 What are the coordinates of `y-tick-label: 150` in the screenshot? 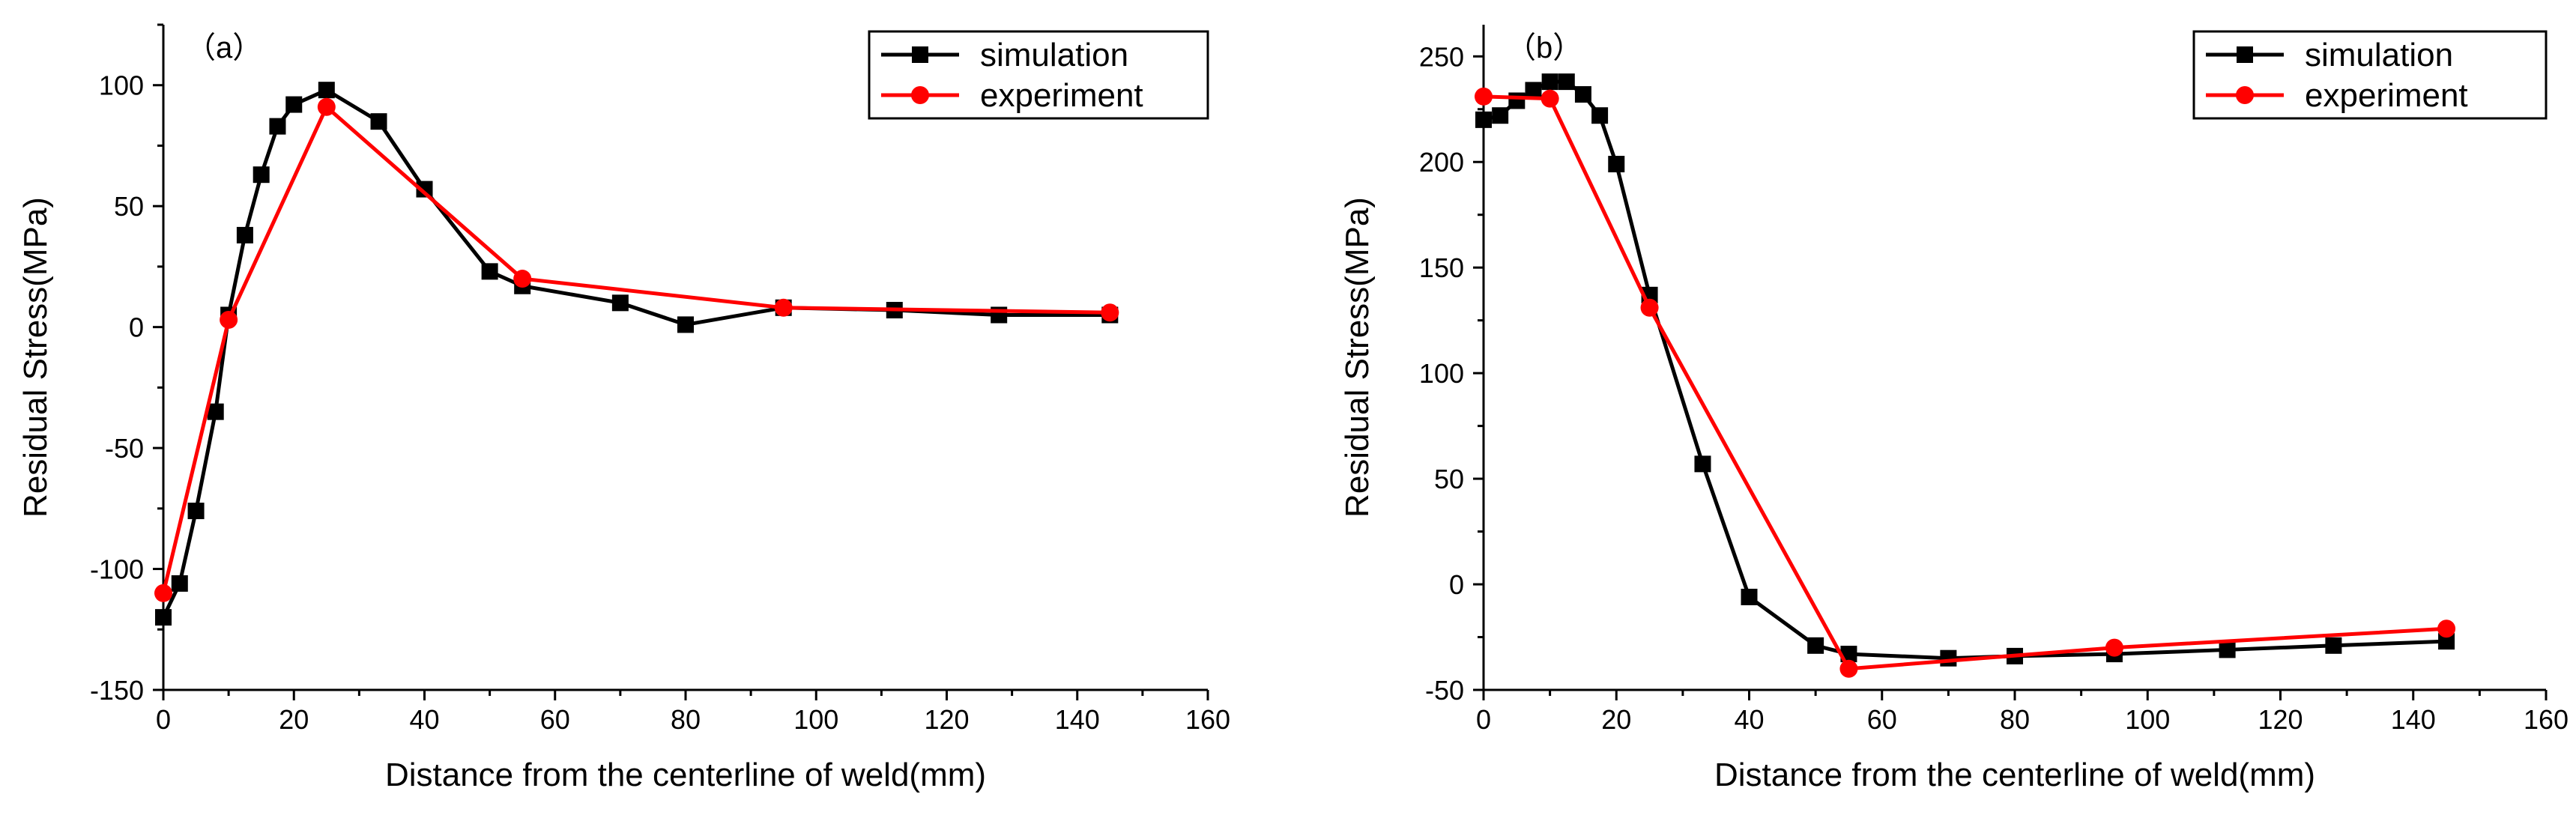 It's located at (1441, 267).